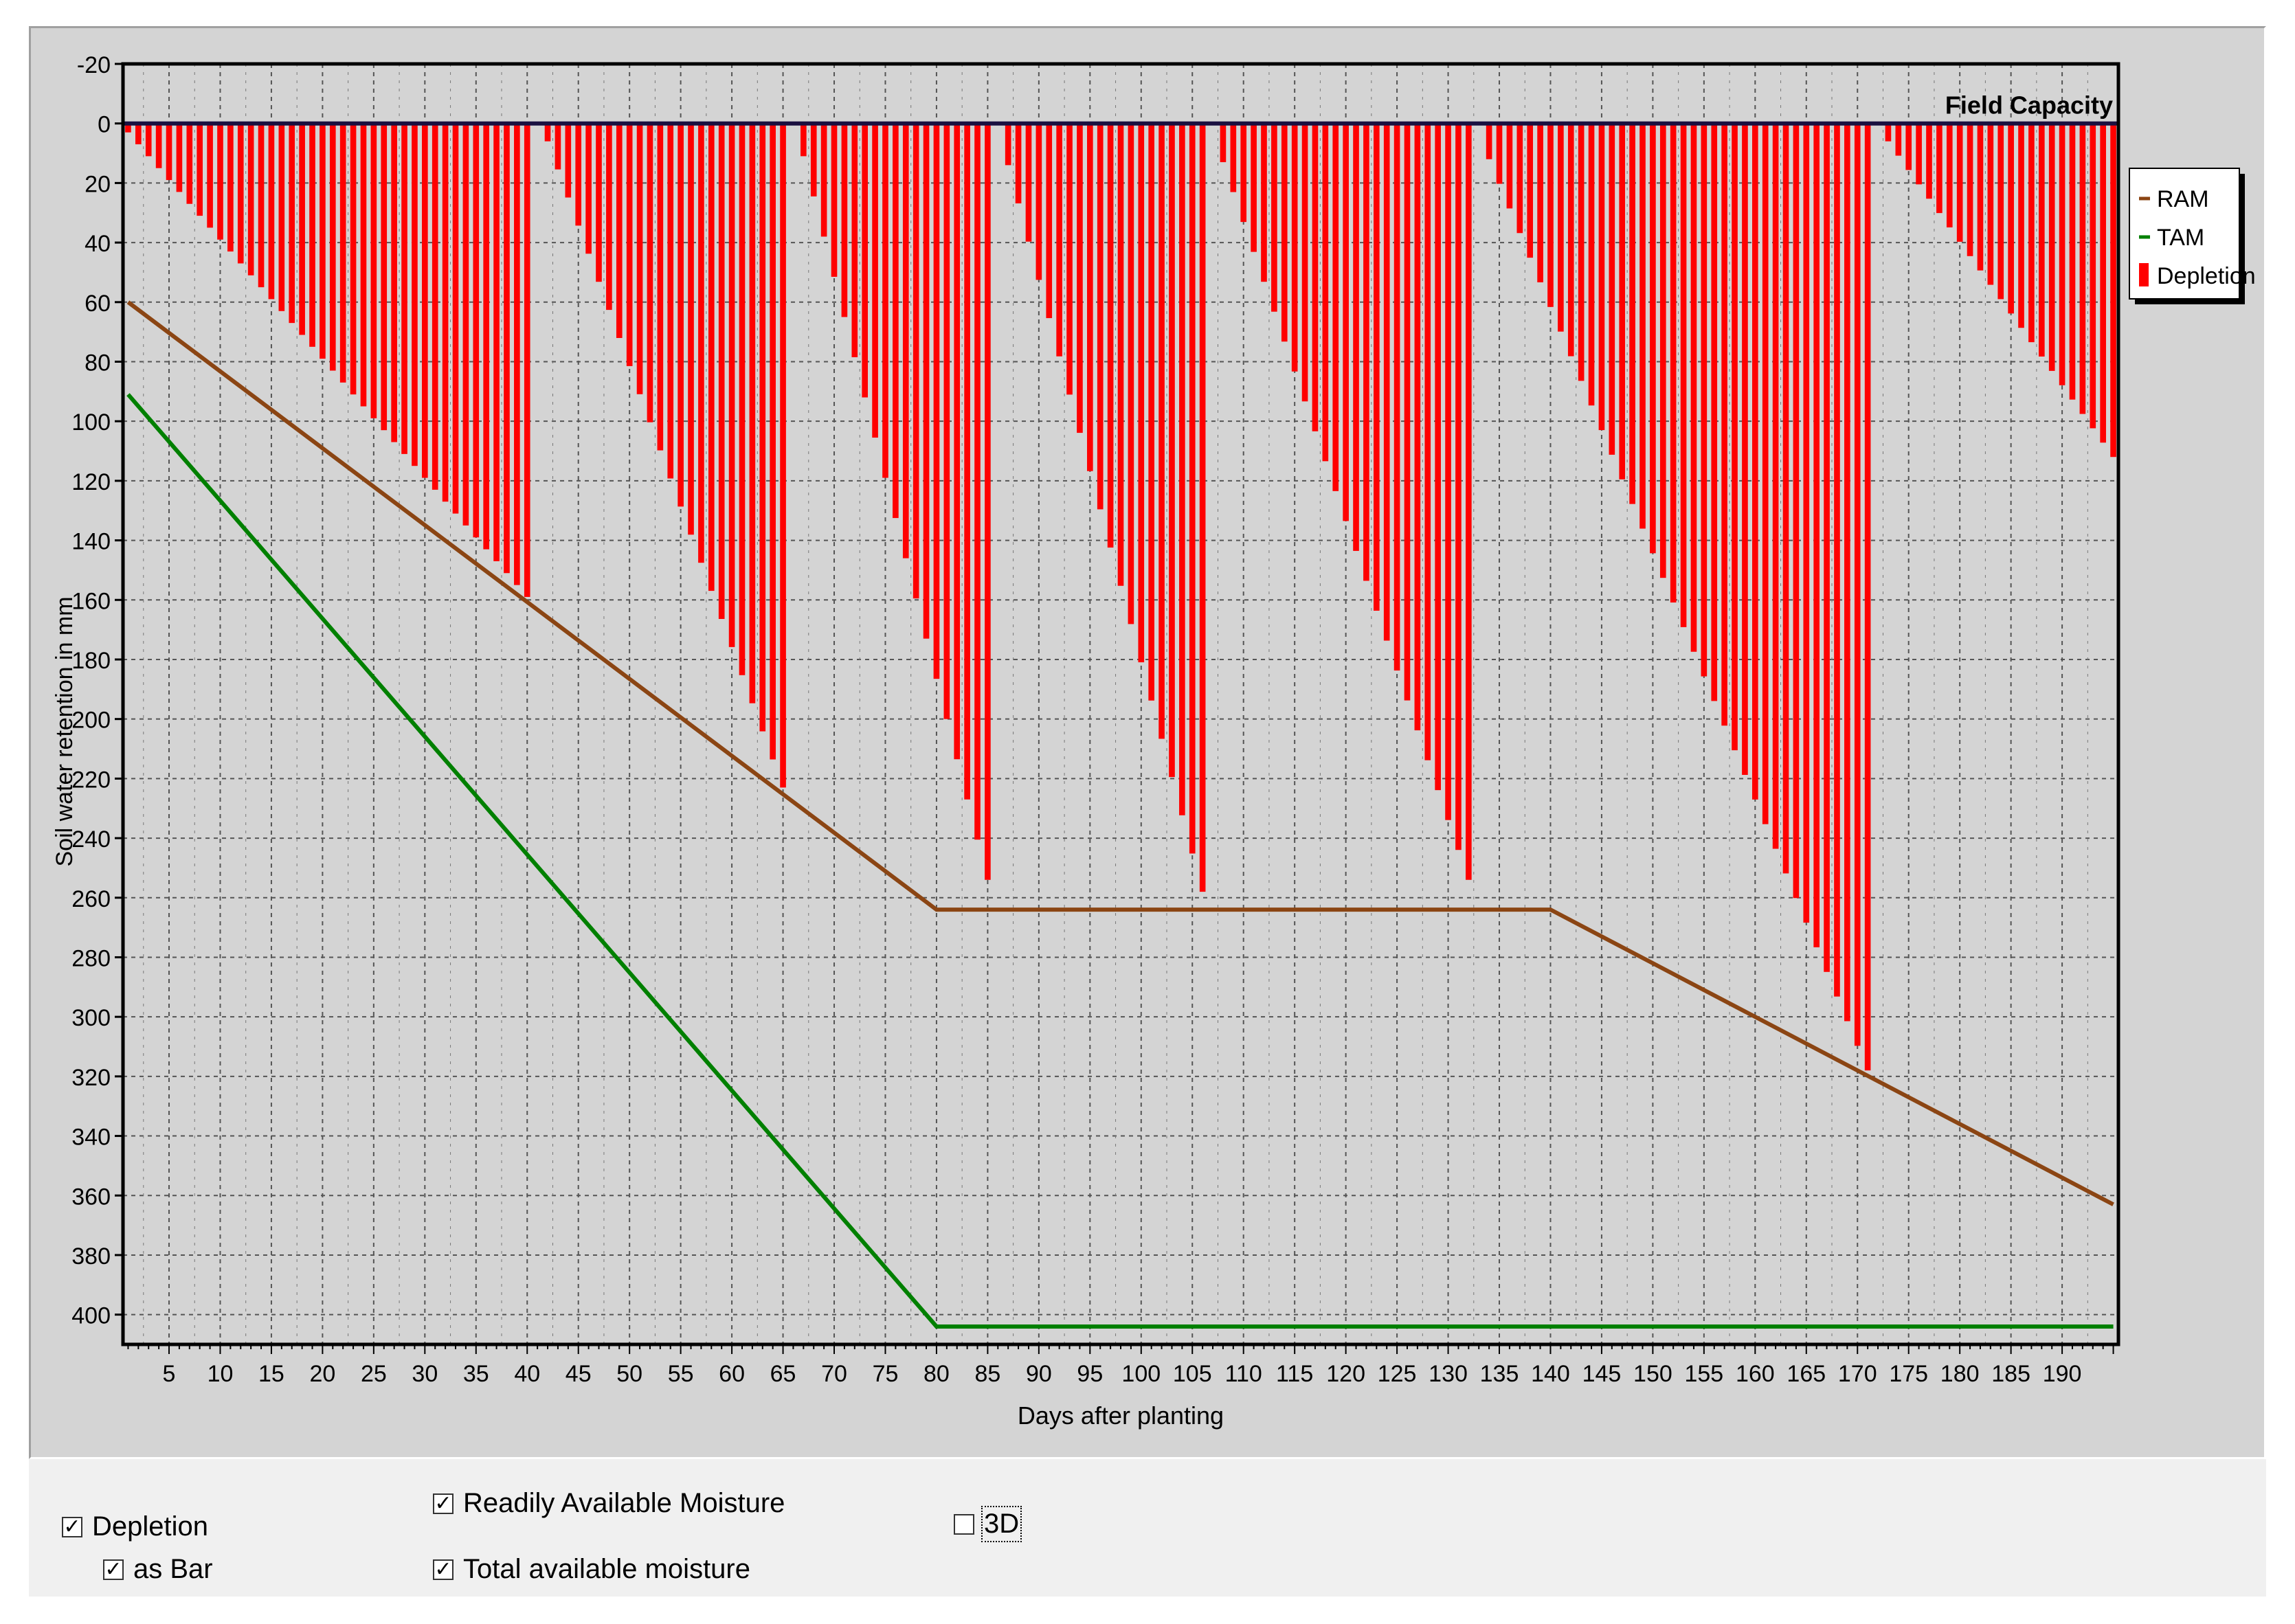 This screenshot has width=2295, height=1624. What do you see at coordinates (91, 661) in the screenshot?
I see `y-tick-label: 180` at bounding box center [91, 661].